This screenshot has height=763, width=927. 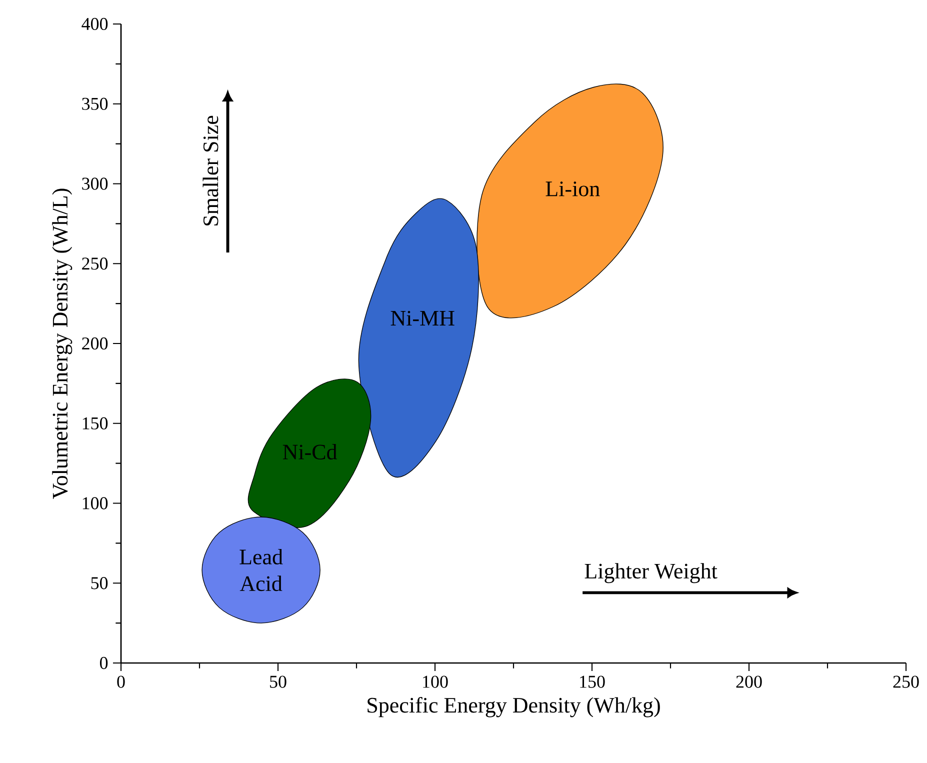 I want to click on series-label: Li-ion, so click(x=573, y=188).